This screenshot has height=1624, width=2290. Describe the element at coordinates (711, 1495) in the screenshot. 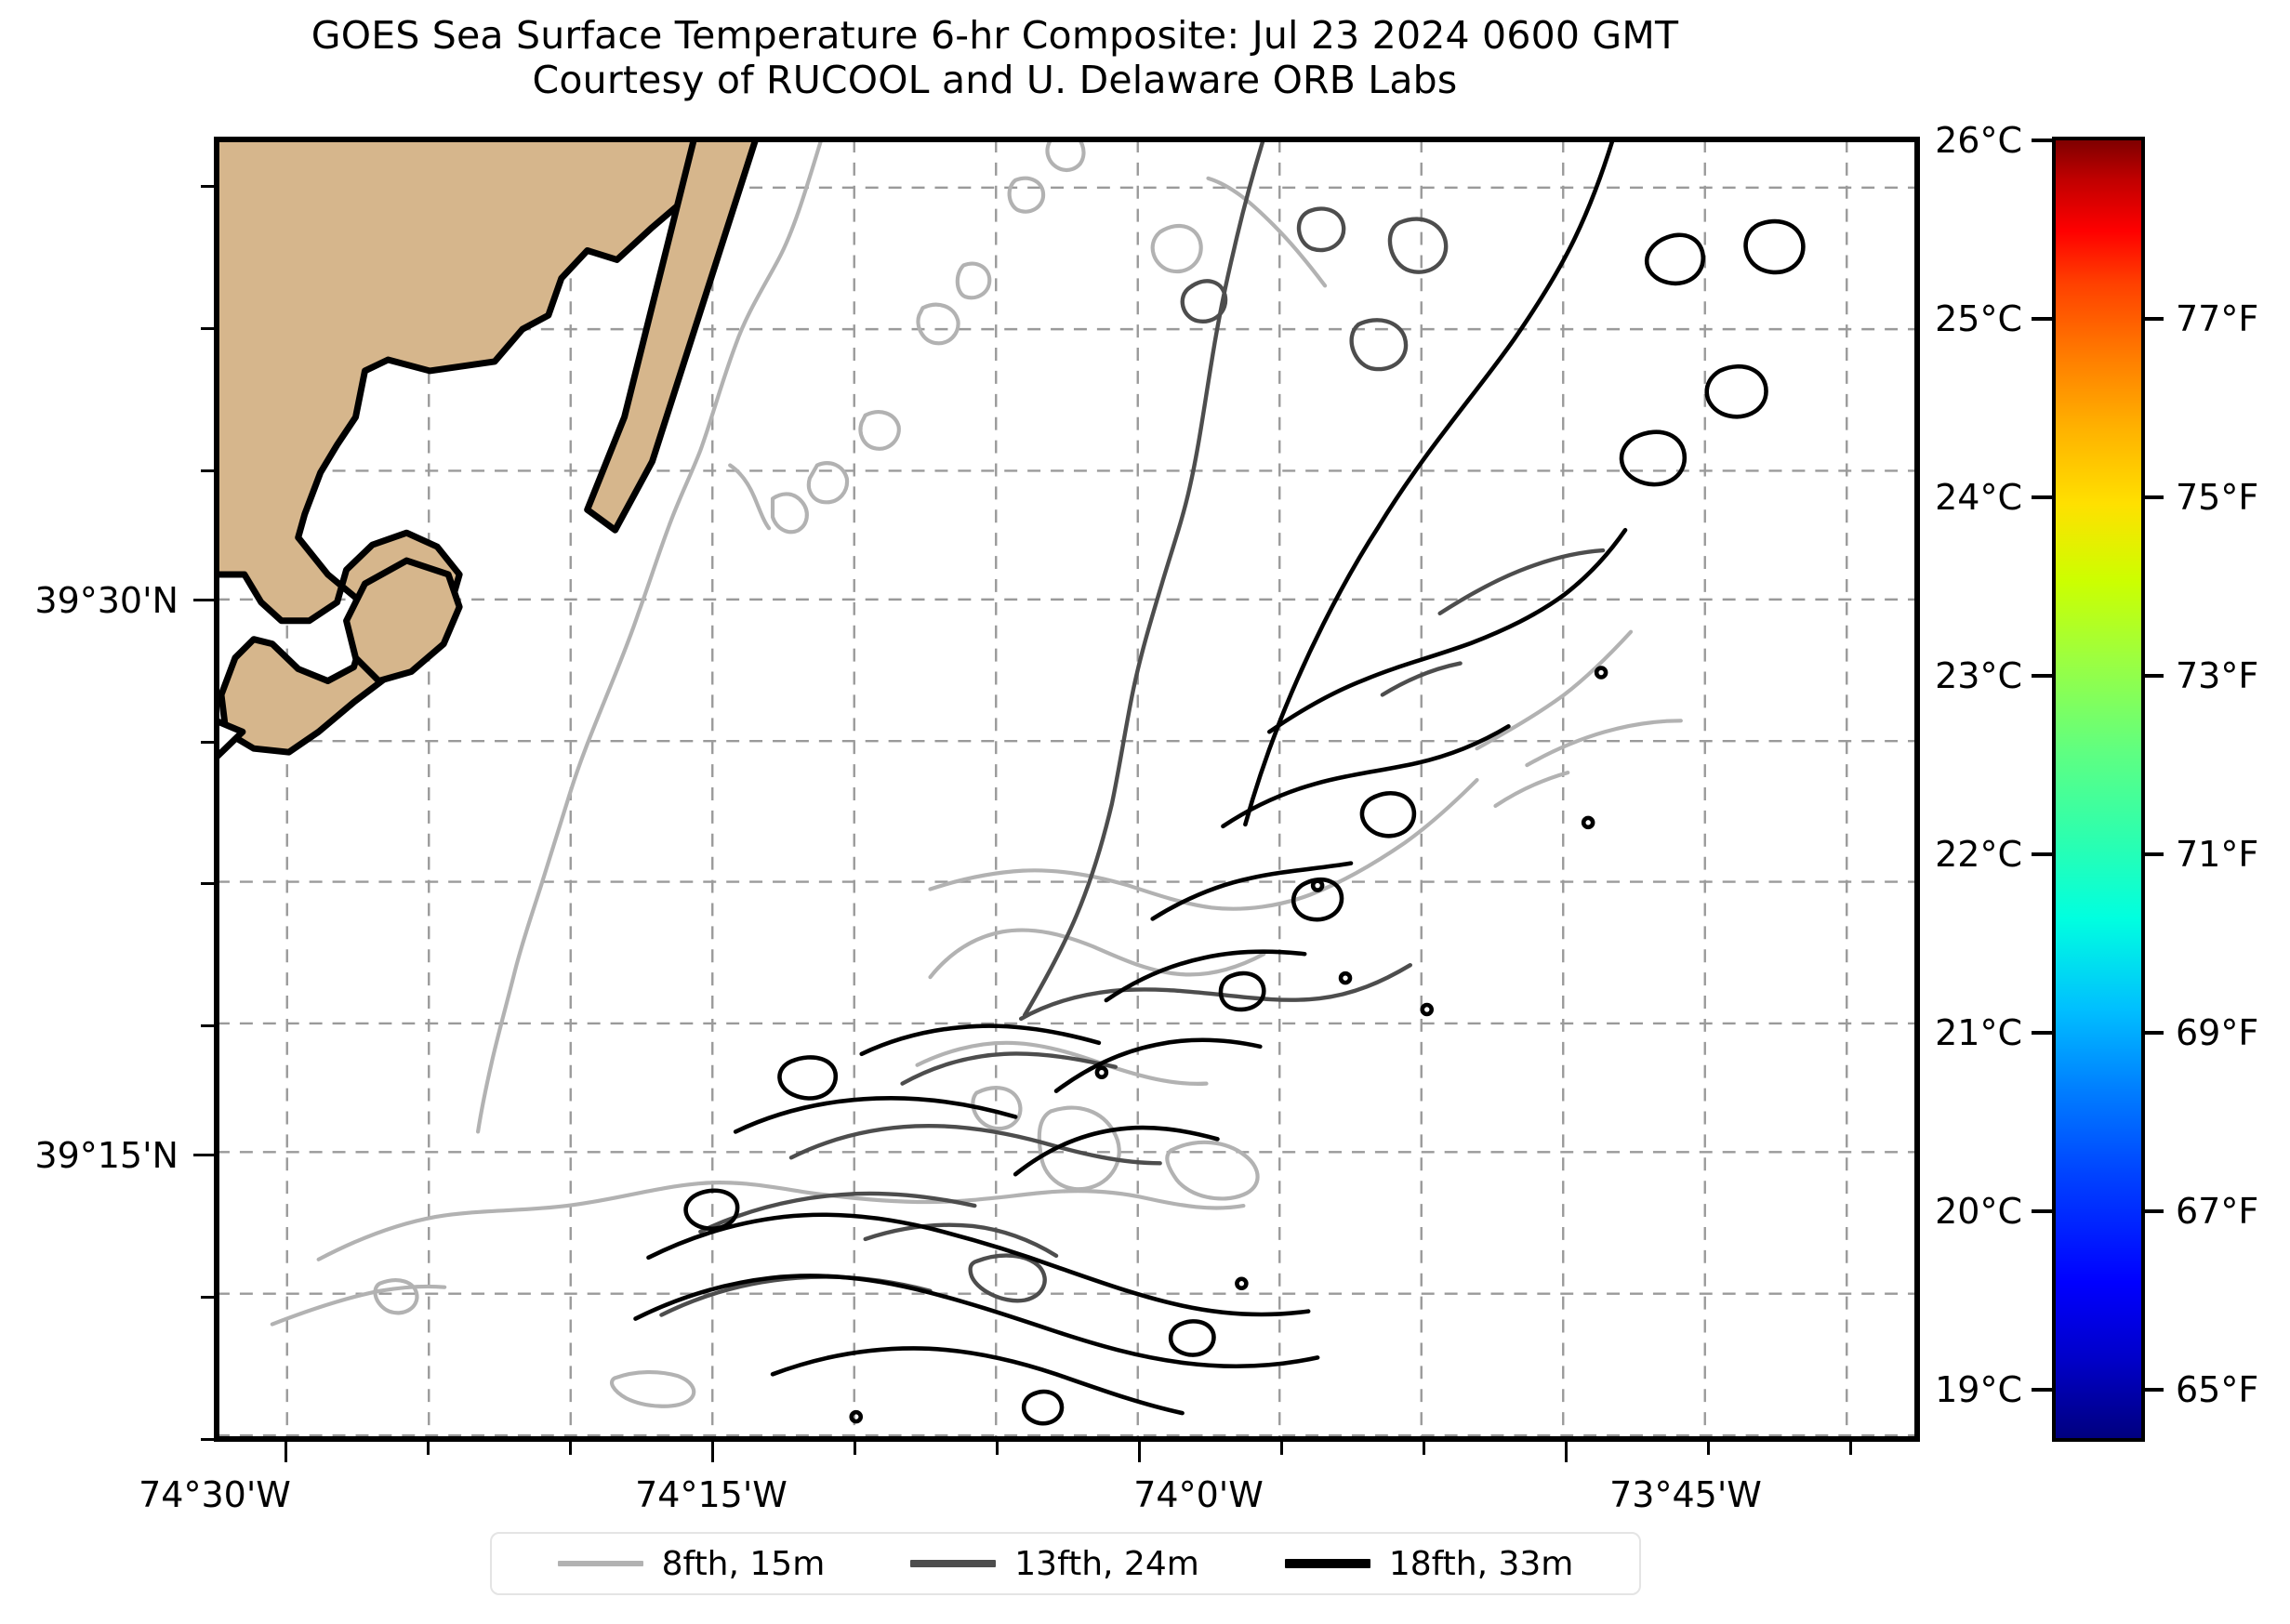

I see `x-axis-label: 74°15'W` at that location.